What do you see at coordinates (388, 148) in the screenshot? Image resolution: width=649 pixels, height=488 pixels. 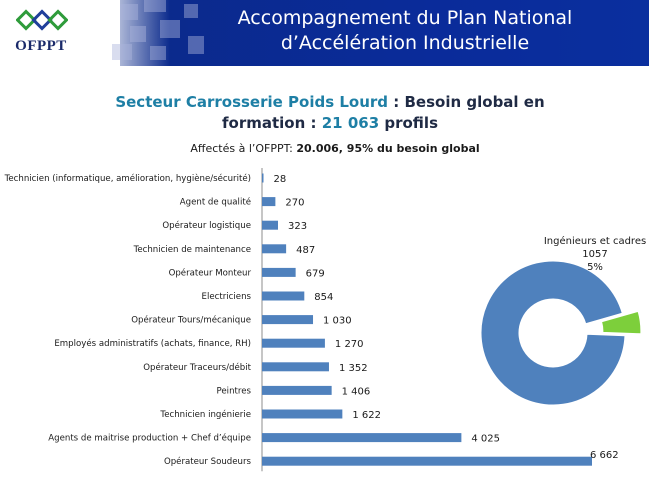 I see `note-value: 20.006, 95% du besoin global` at bounding box center [388, 148].